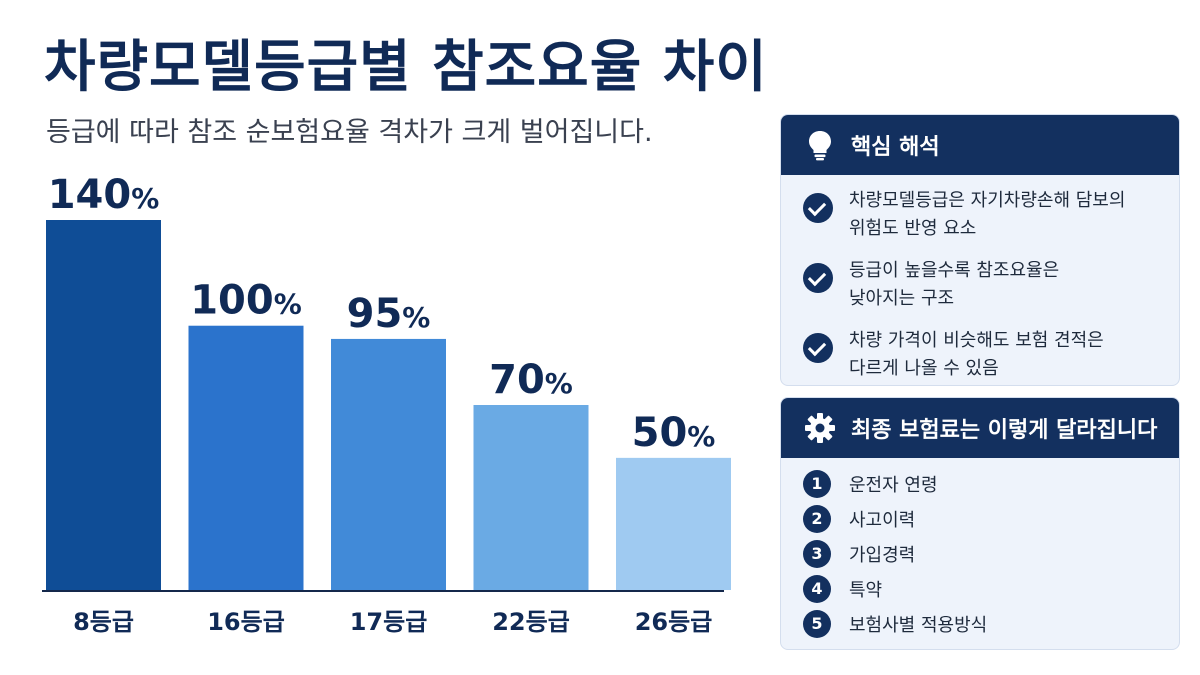 Image resolution: width=1200 pixels, height=675 pixels. I want to click on number-badge: 2, so click(817, 518).